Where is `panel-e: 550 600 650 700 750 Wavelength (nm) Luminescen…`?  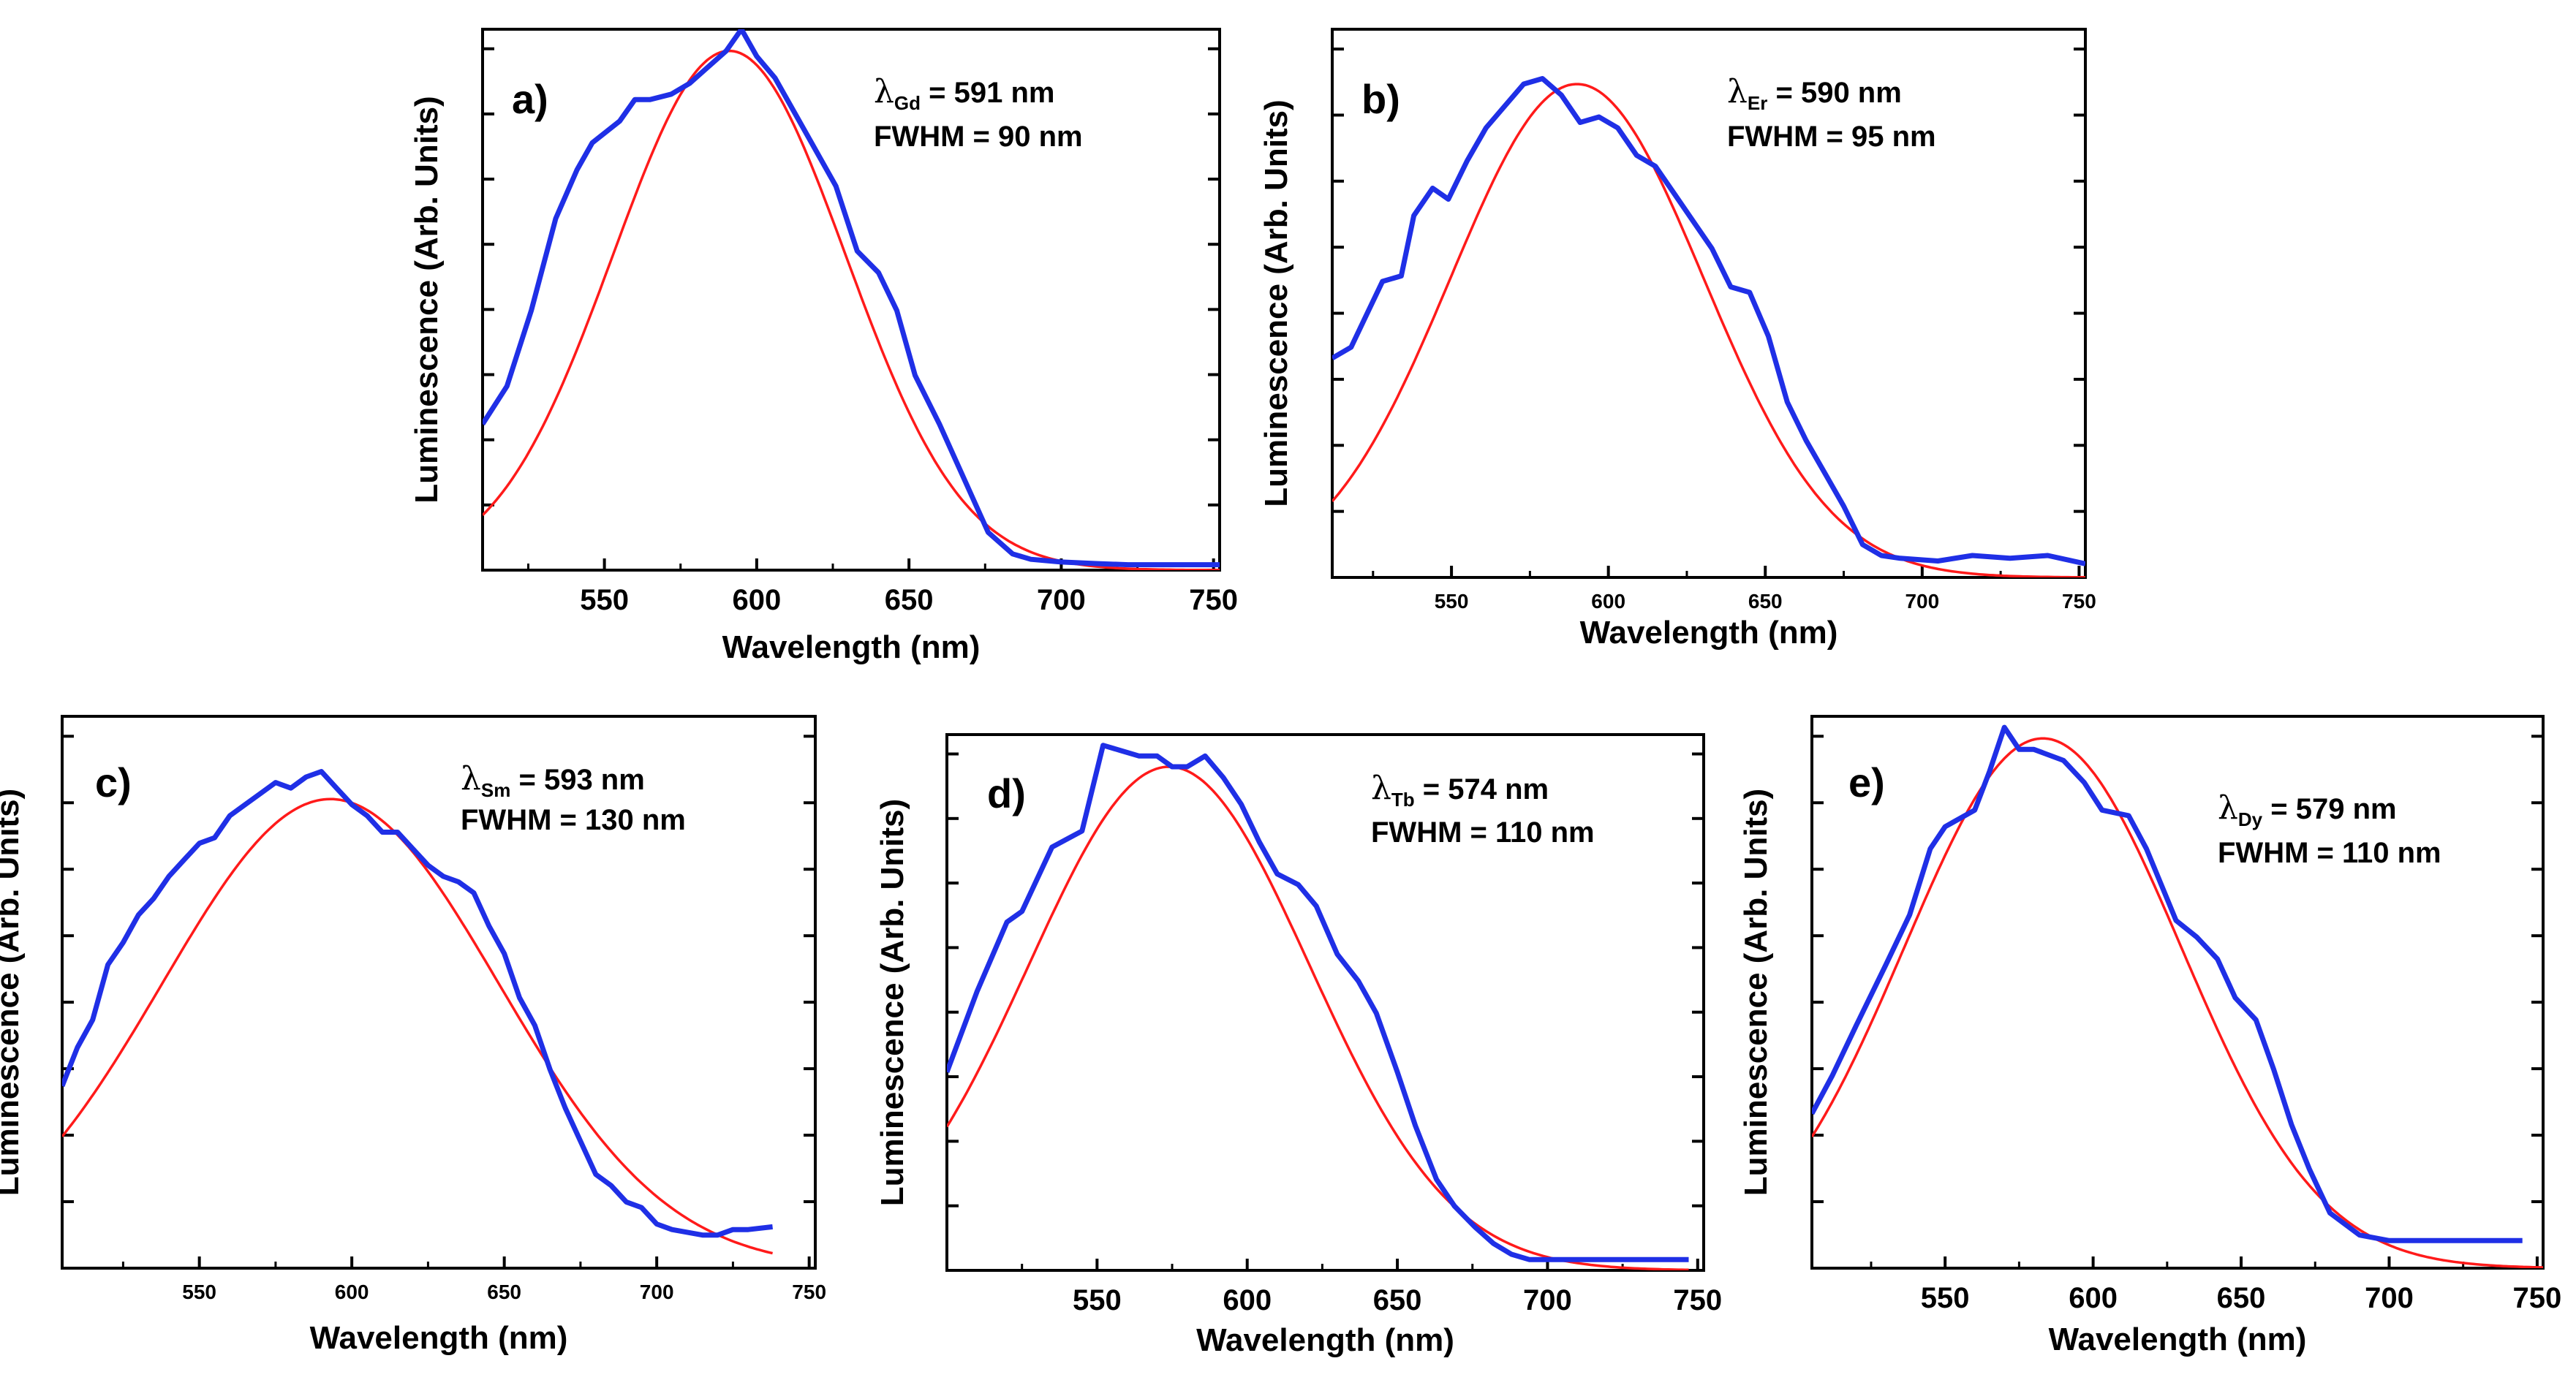
panel-e: 550 600 650 700 750 Wavelength (nm) Luminescen… is located at coordinates (2150, 1036).